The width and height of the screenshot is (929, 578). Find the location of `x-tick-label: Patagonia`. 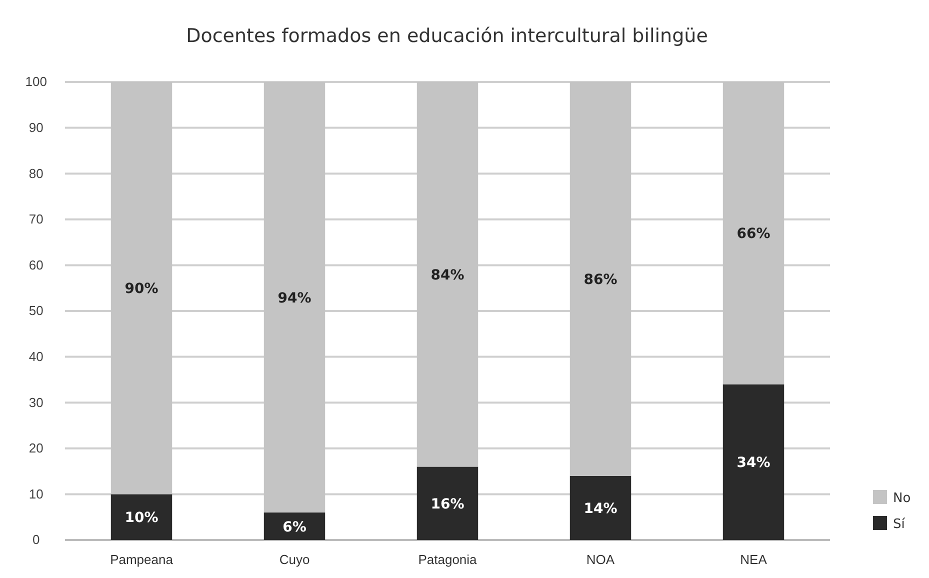

x-tick-label: Patagonia is located at coordinates (448, 559).